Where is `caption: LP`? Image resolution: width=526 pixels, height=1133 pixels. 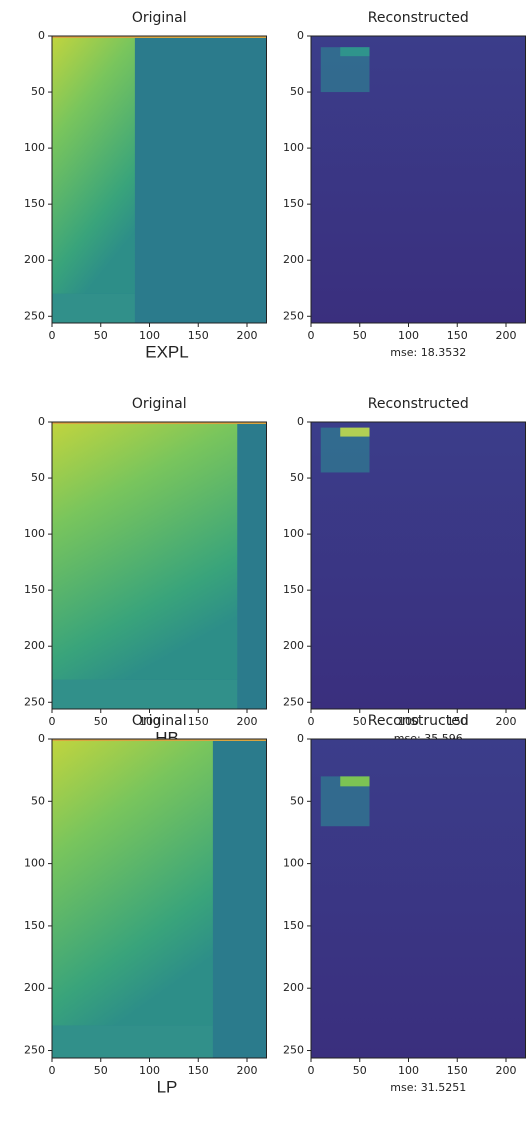 caption: LP is located at coordinates (167, 1086).